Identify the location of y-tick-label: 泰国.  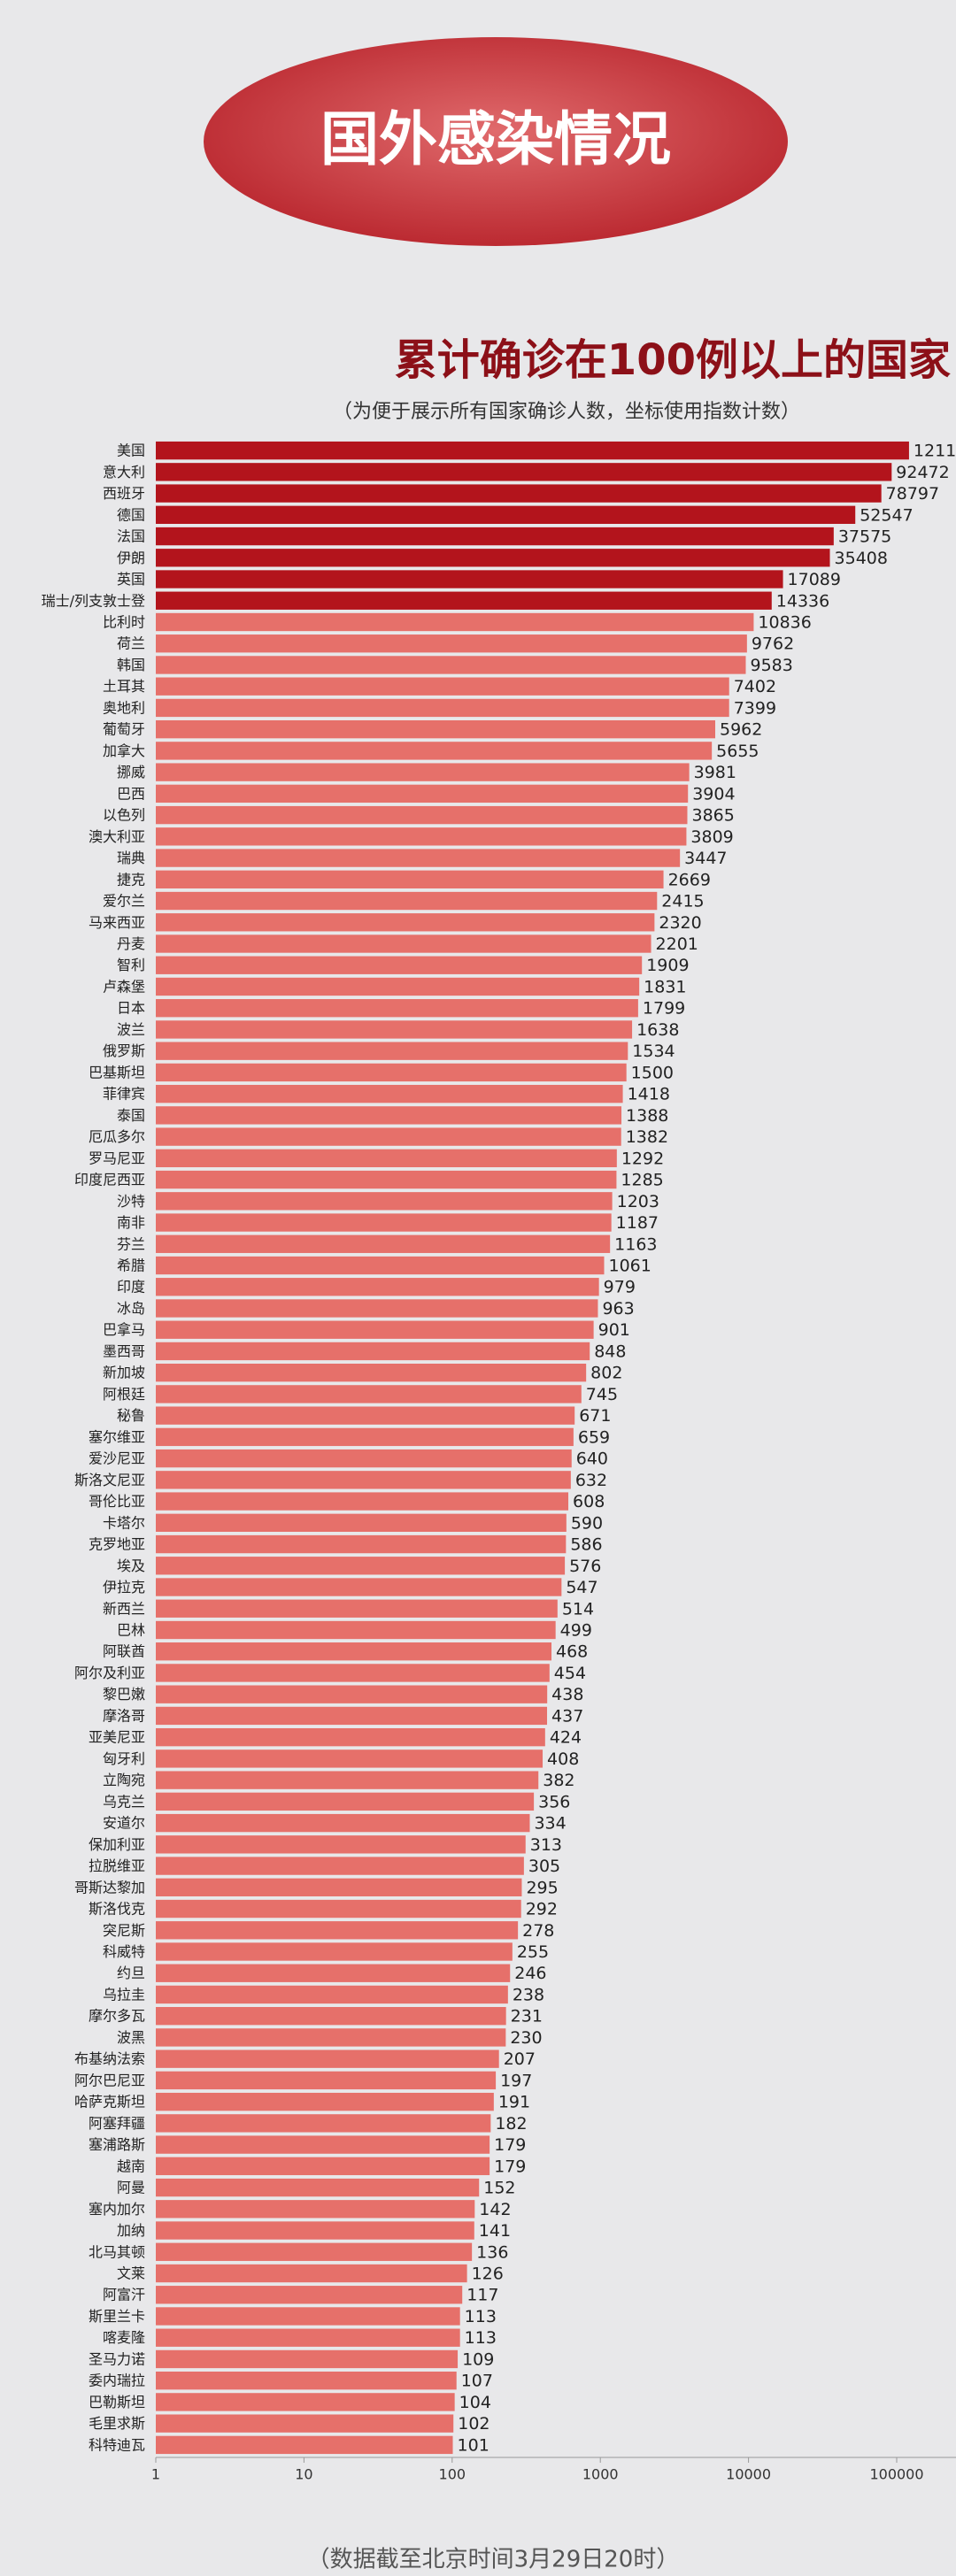
(131, 1115).